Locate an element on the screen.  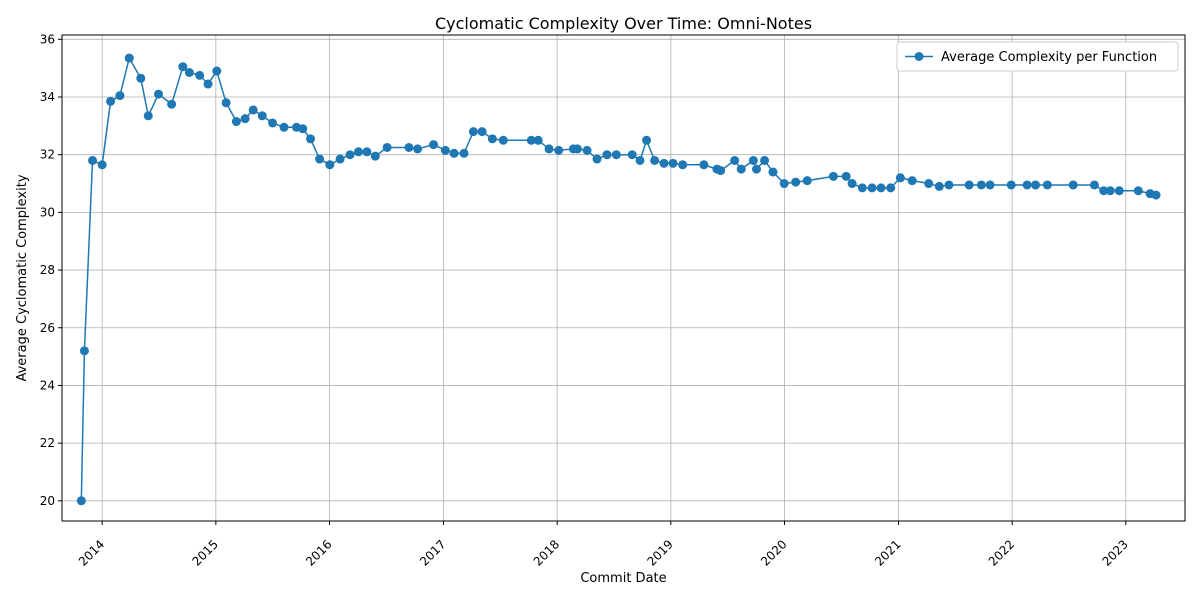
y-tick-label: 20 is located at coordinates (47, 501).